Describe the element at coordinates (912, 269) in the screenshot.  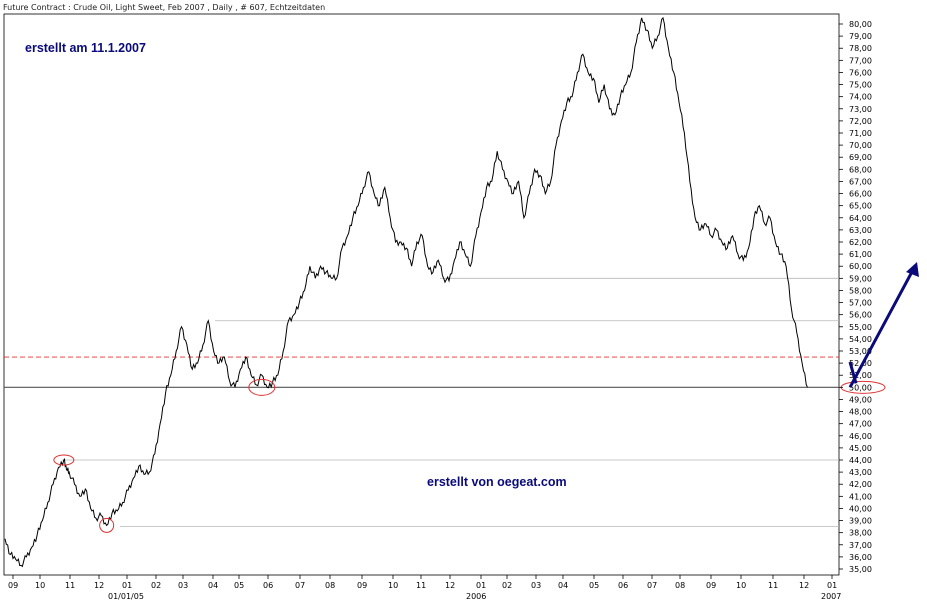
I see `forecast-arrow-head` at that location.